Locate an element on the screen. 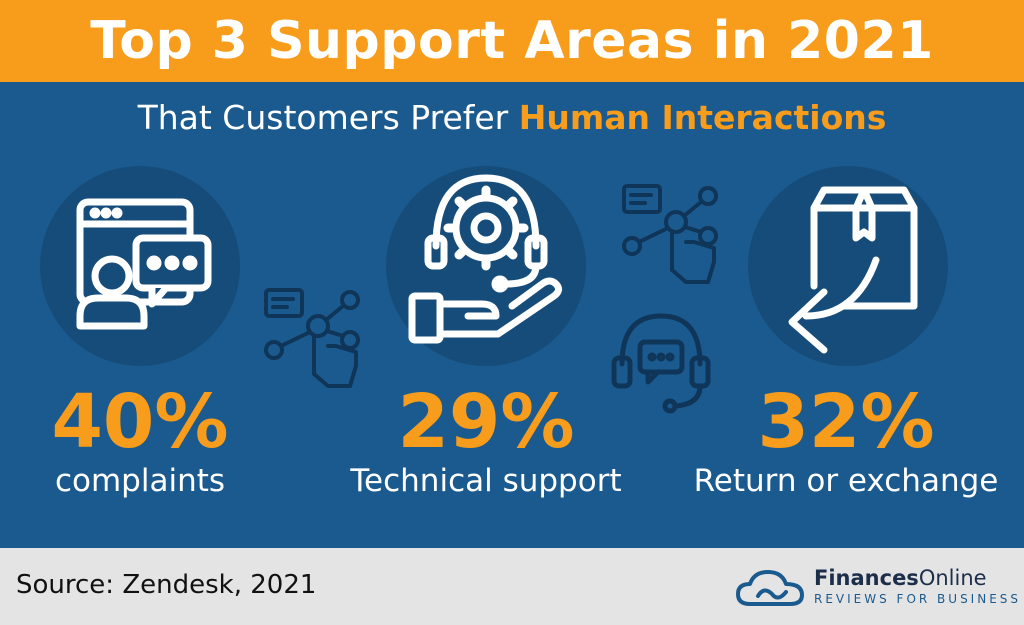 Image resolution: width=1024 pixels, height=625 pixels. stat-return-exchange: 32% Return or exchange is located at coordinates (846, 441).